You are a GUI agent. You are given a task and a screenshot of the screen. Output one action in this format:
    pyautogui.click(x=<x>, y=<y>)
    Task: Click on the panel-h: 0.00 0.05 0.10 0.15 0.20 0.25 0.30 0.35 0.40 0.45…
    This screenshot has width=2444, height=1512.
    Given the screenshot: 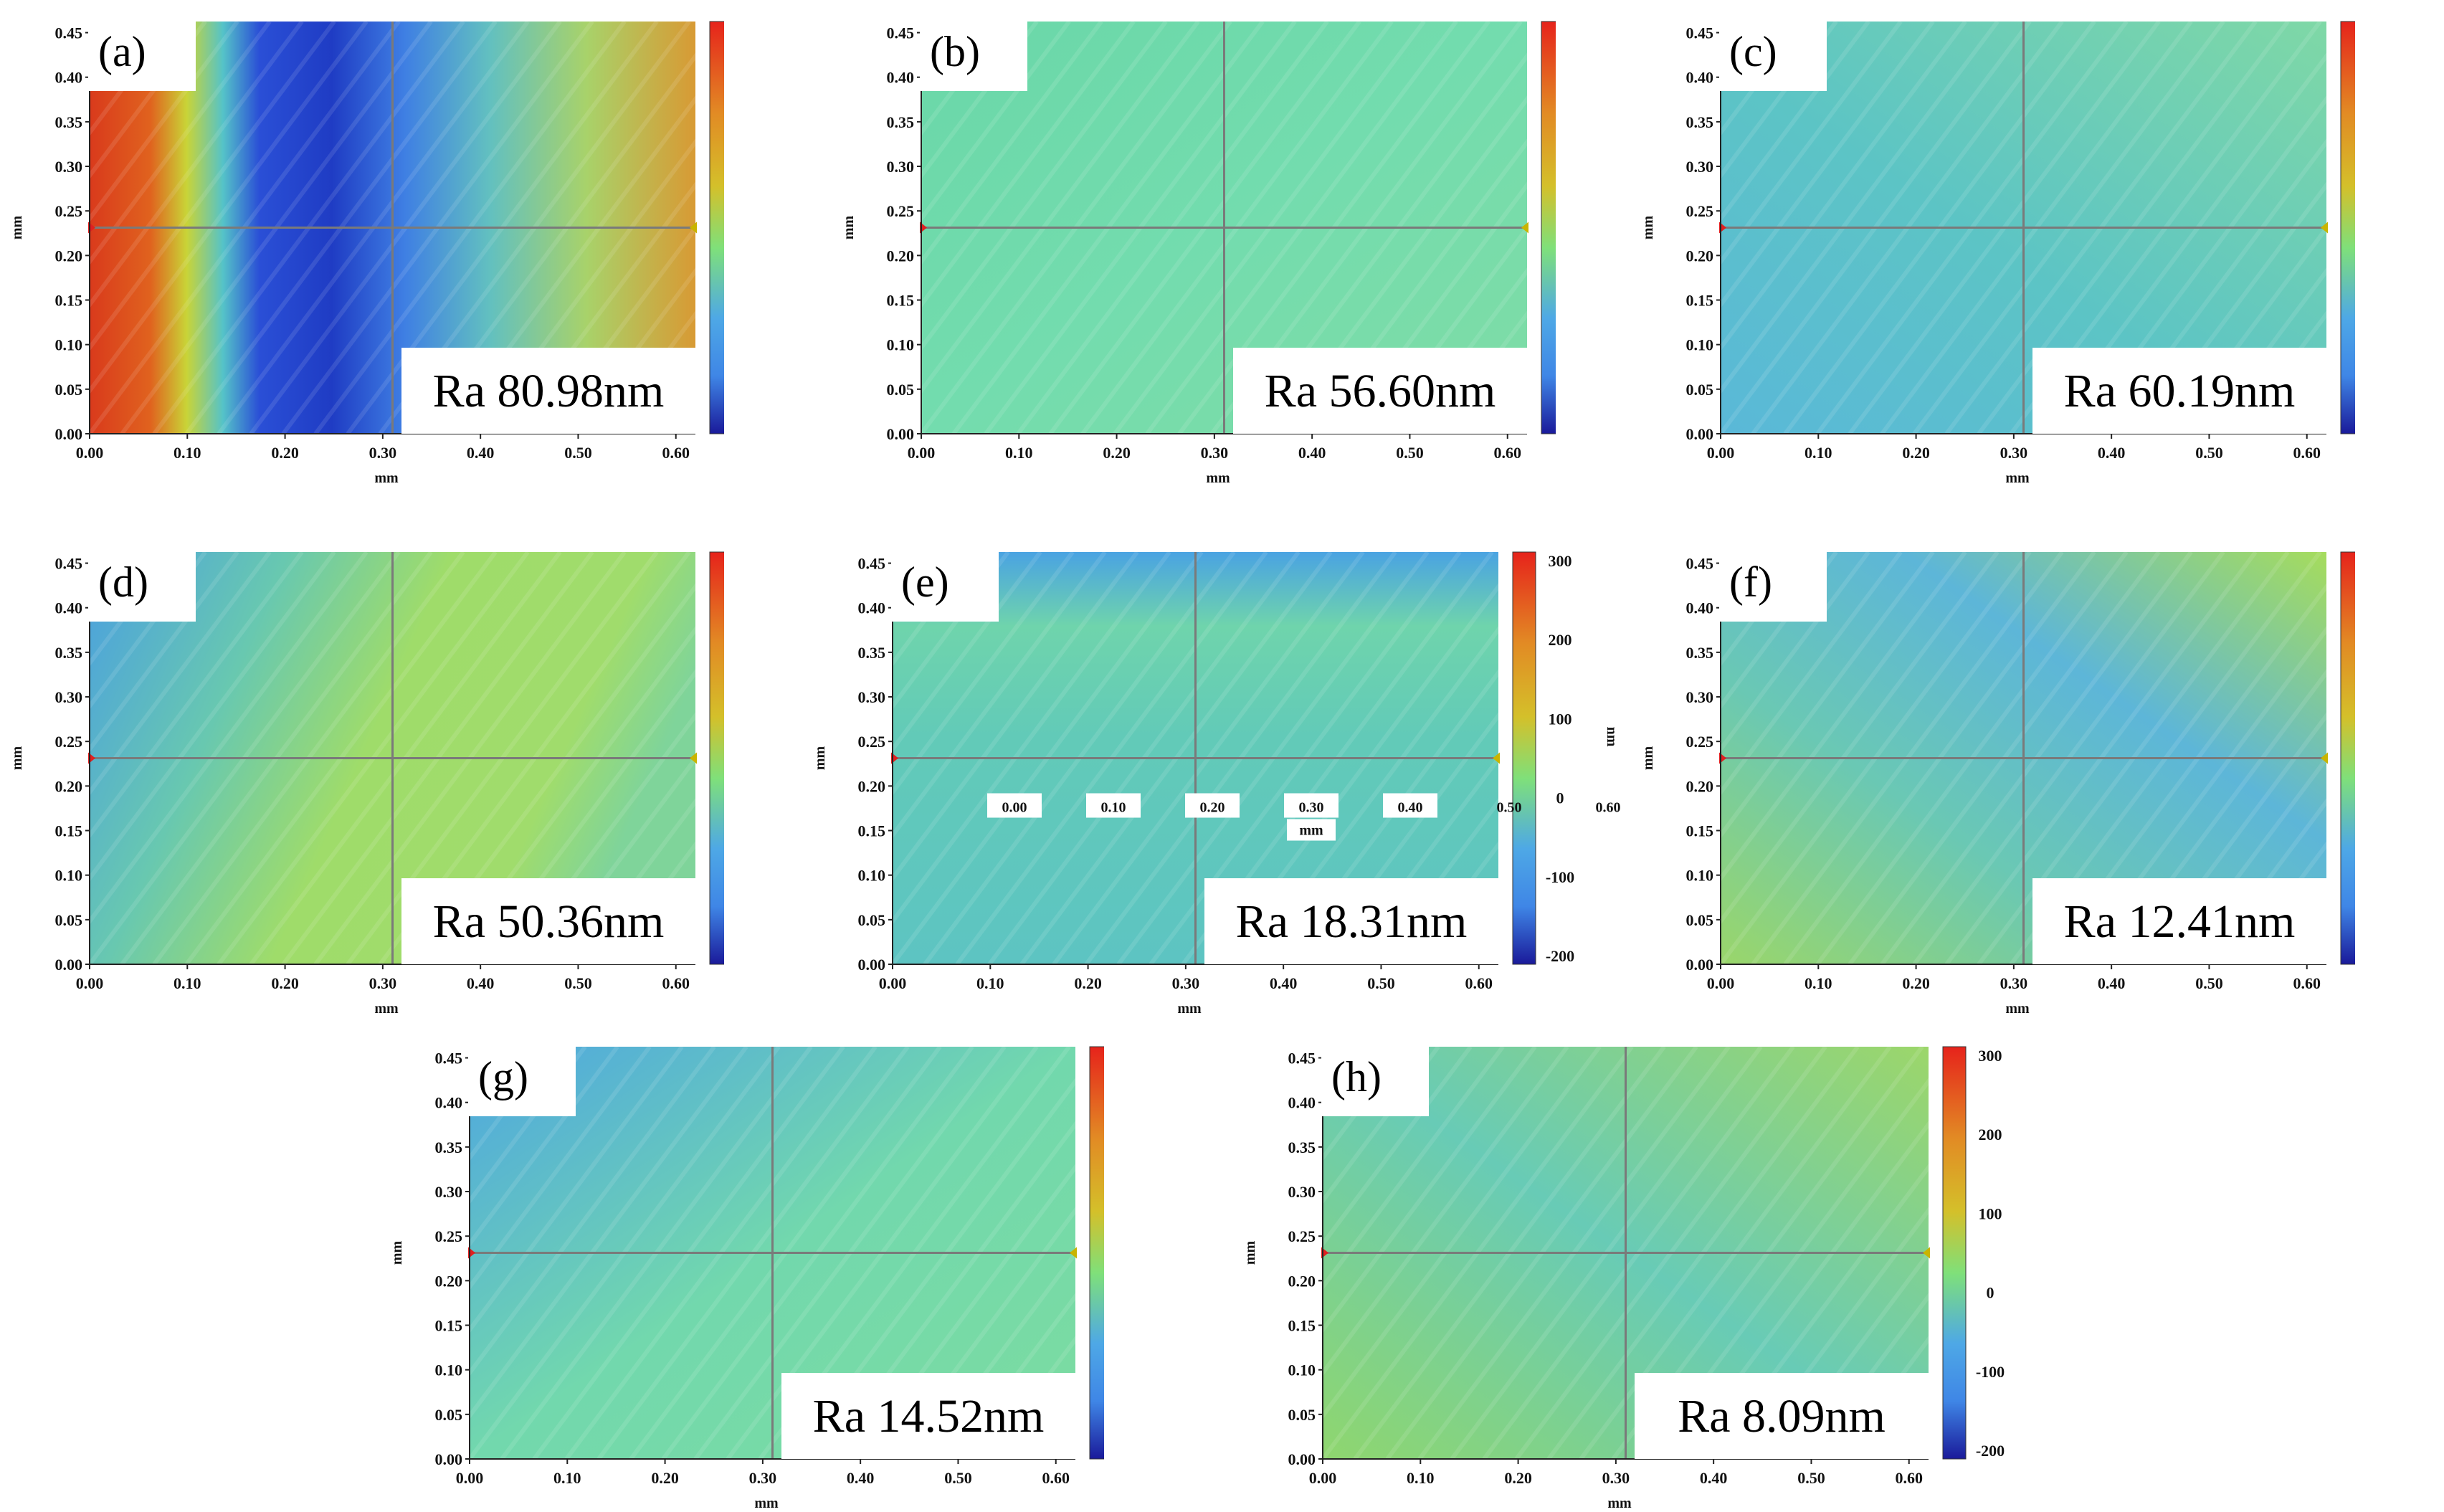 What is the action you would take?
    pyautogui.click(x=1627, y=1268)
    